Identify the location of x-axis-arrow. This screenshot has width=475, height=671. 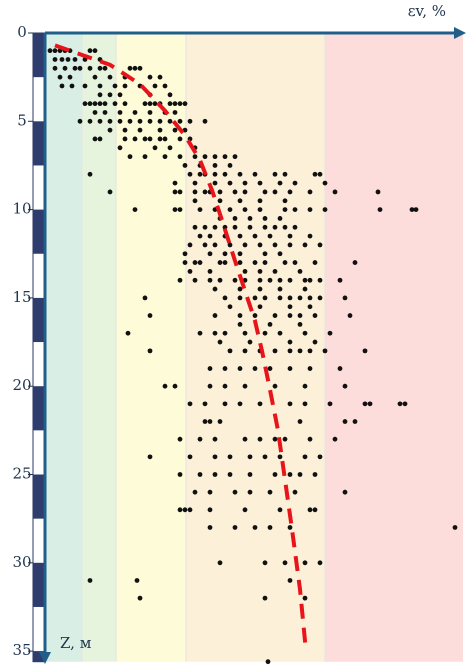
(460, 33).